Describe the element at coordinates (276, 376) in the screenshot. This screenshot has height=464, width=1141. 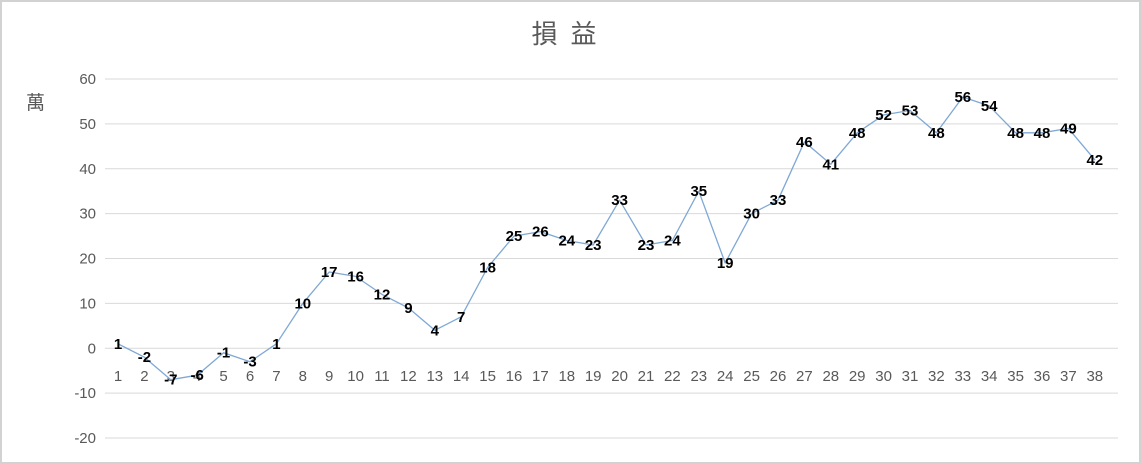
I see `x-tick-label: 7` at that location.